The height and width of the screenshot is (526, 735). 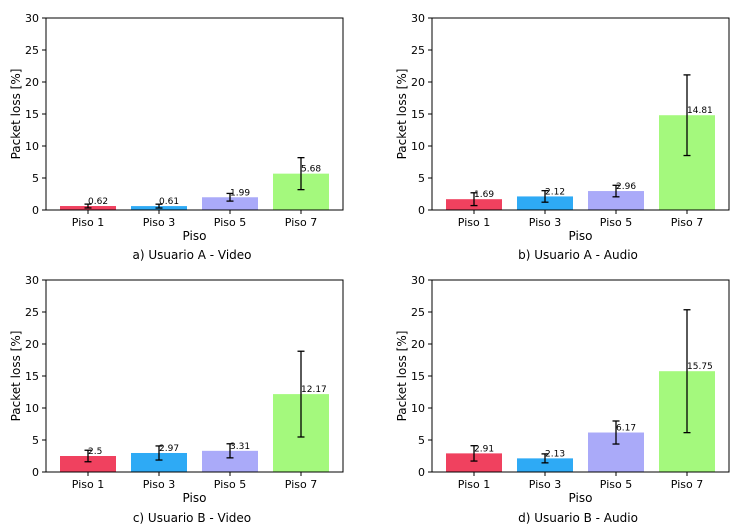 What do you see at coordinates (169, 449) in the screenshot?
I see `value-label: 2.97` at bounding box center [169, 449].